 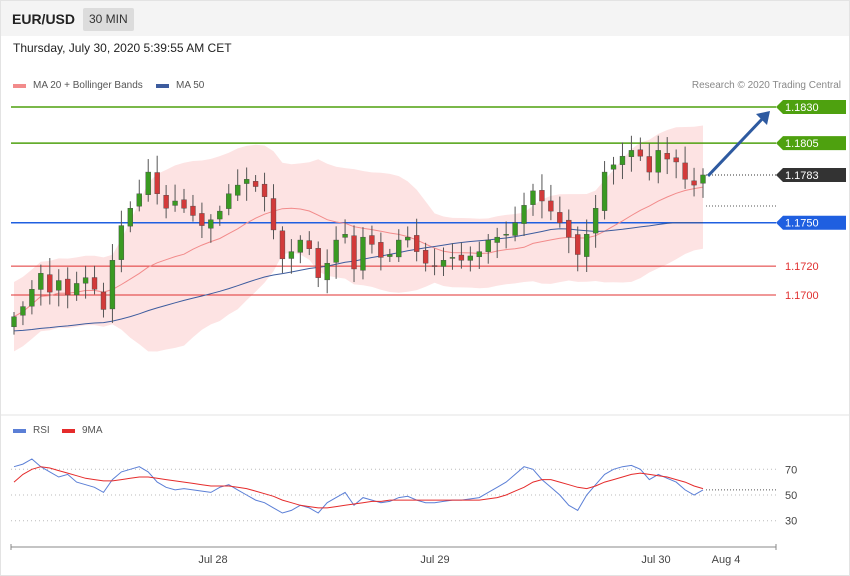 I want to click on level-tags: 1.1830 1.1805 1.1783 1.1750 1.1720 1.1700, so click(x=811, y=201).